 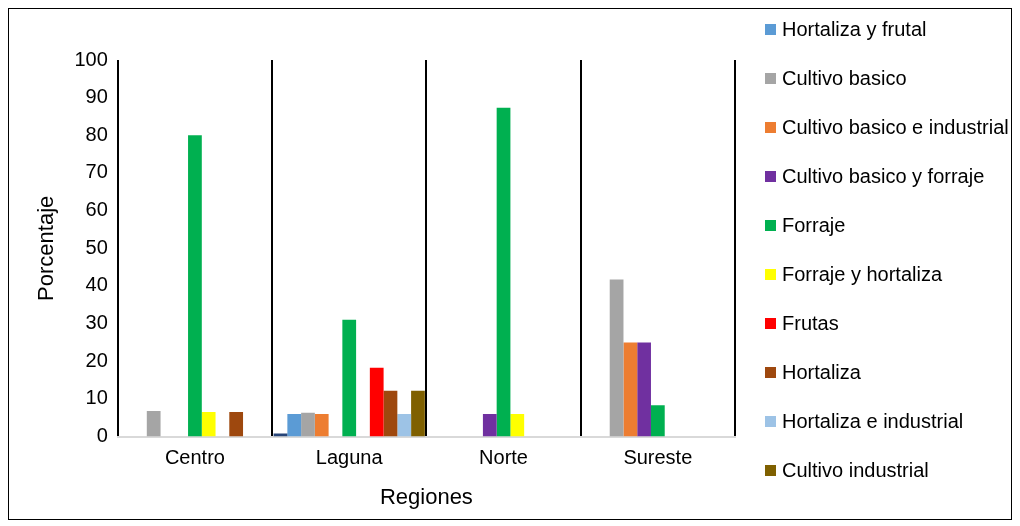 What do you see at coordinates (883, 176) in the screenshot?
I see `legend-label: Cultivo basico y forraje` at bounding box center [883, 176].